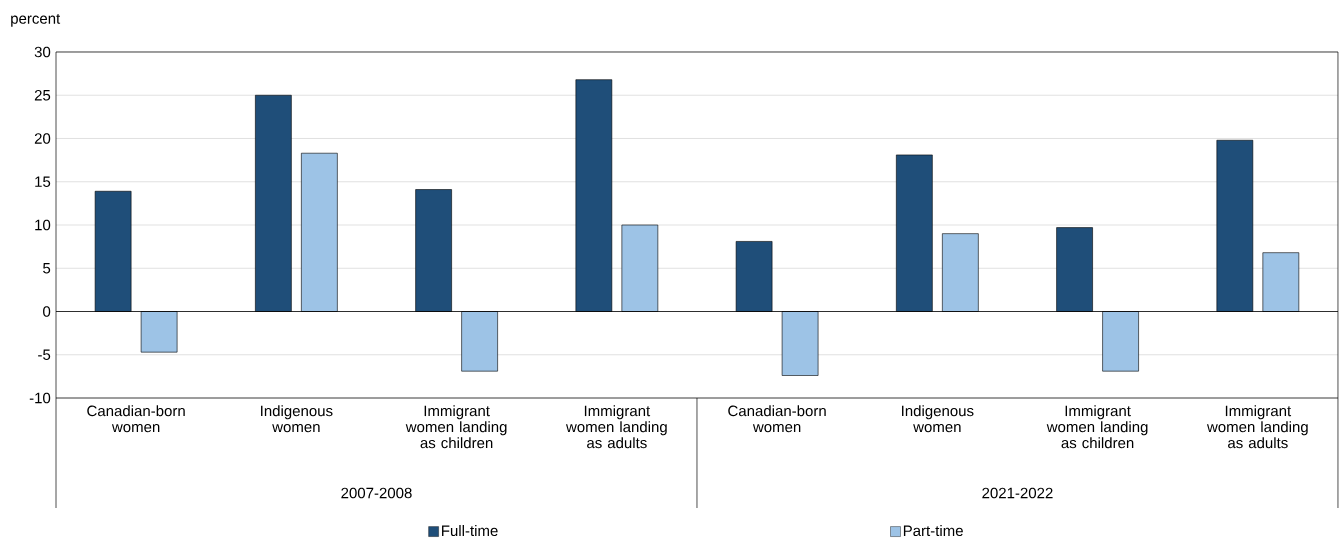  Describe the element at coordinates (44, 354) in the screenshot. I see `y-tick-label: -5` at that location.